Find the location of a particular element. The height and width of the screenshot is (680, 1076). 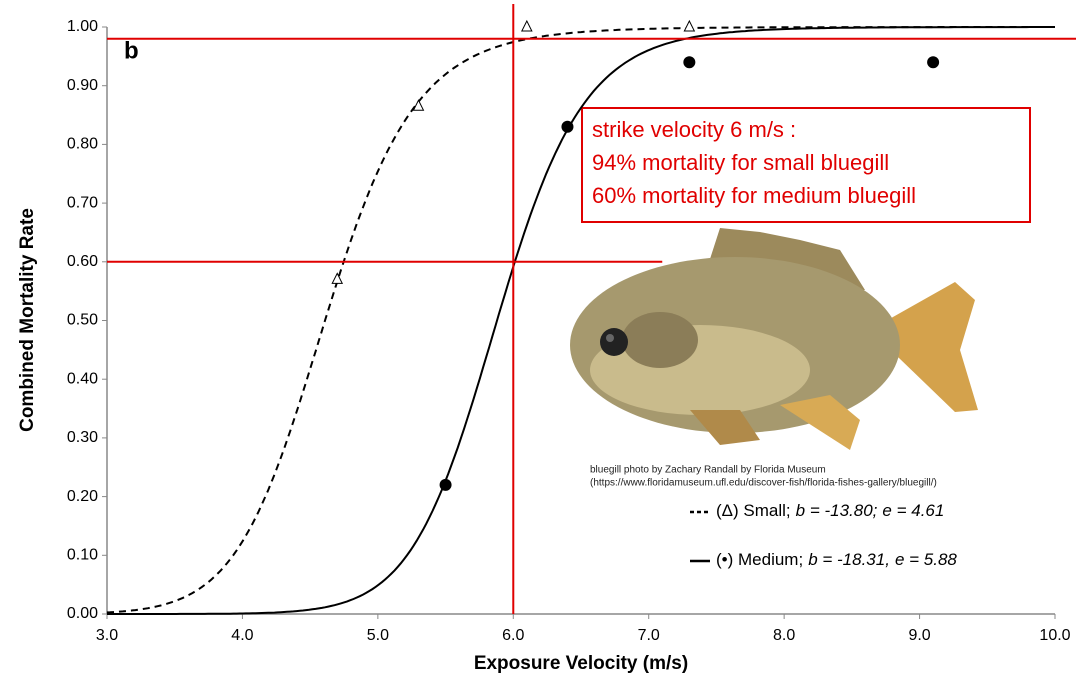

panel-label: b is located at coordinates (131, 50).